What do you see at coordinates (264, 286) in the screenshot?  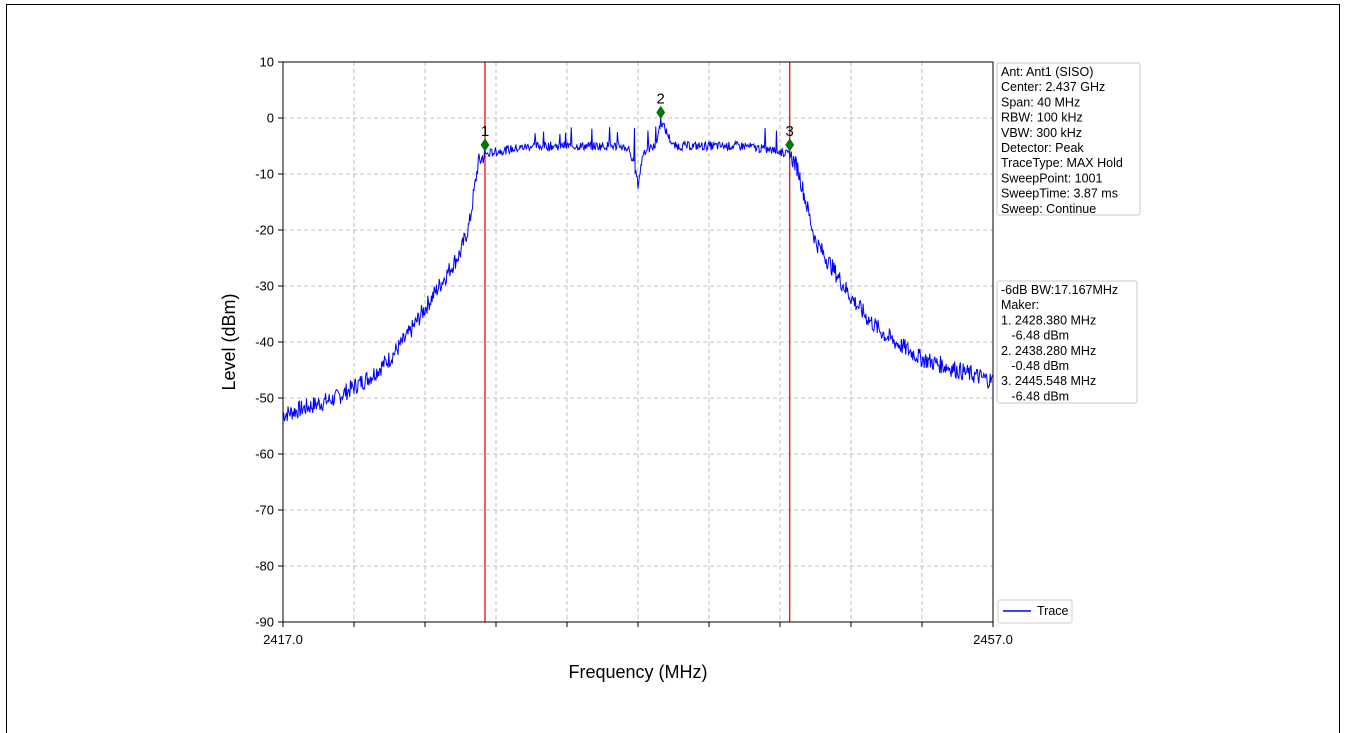 I see `y-tick-label: -30` at bounding box center [264, 286].